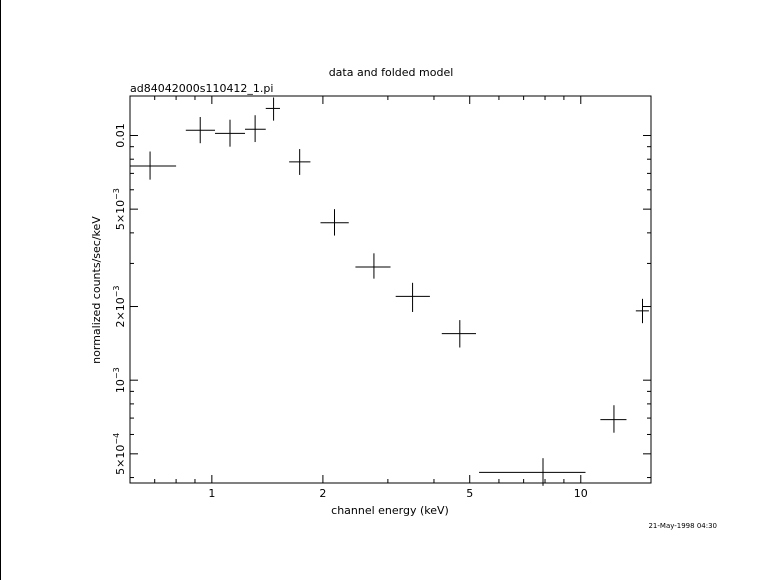 The image size is (781, 580). What do you see at coordinates (391, 72) in the screenshot?
I see `chart-title: data and folded model` at bounding box center [391, 72].